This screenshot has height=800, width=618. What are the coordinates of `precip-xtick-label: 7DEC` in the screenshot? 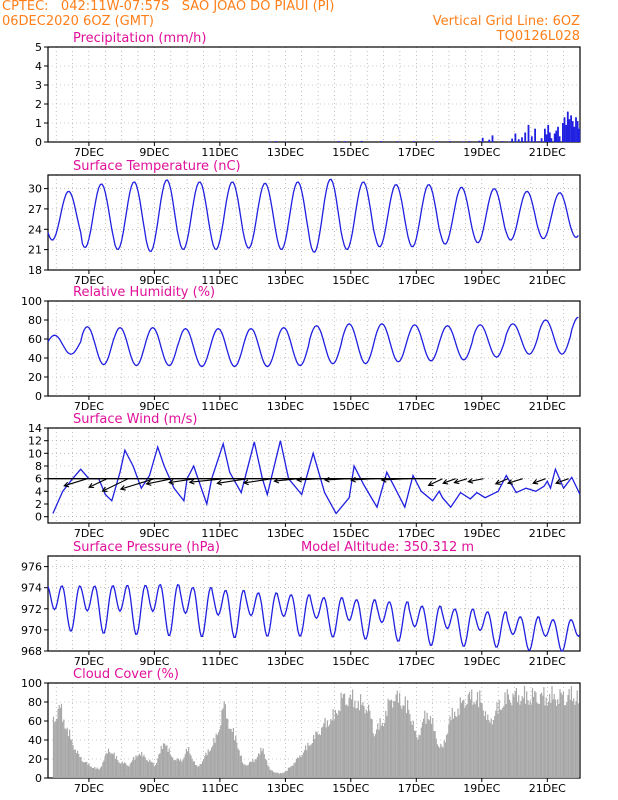 It's located at (89, 152).